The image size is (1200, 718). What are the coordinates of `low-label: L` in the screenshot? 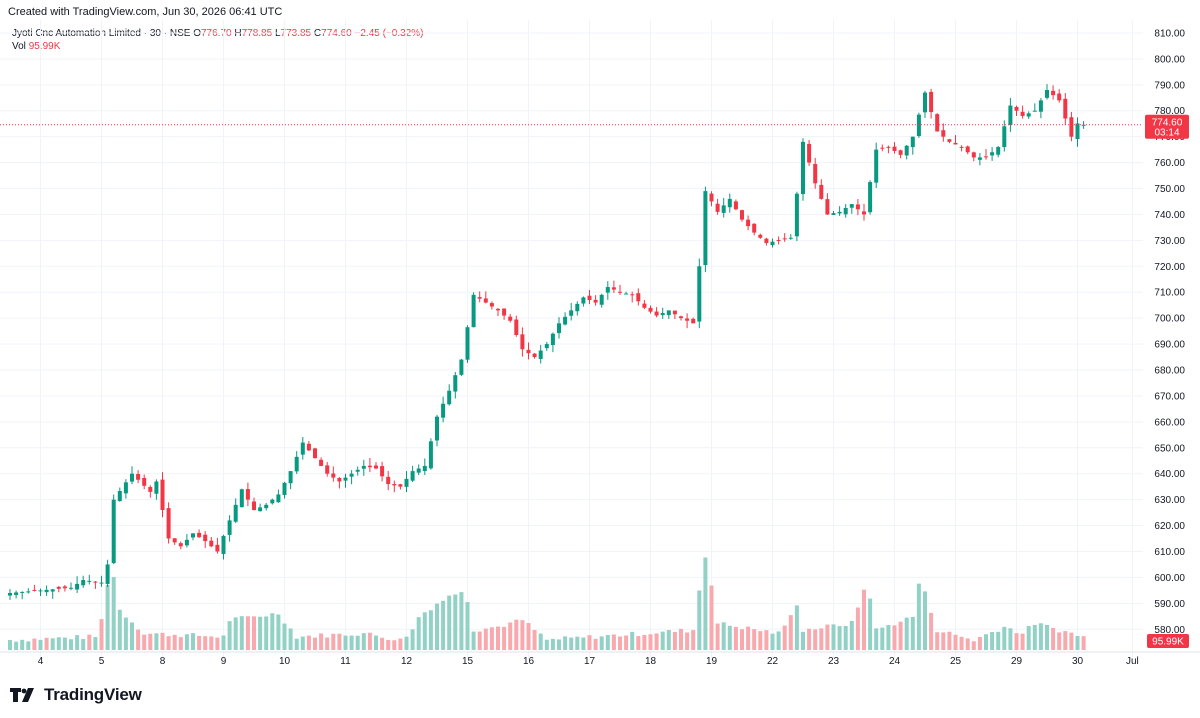 It's located at (277, 33).